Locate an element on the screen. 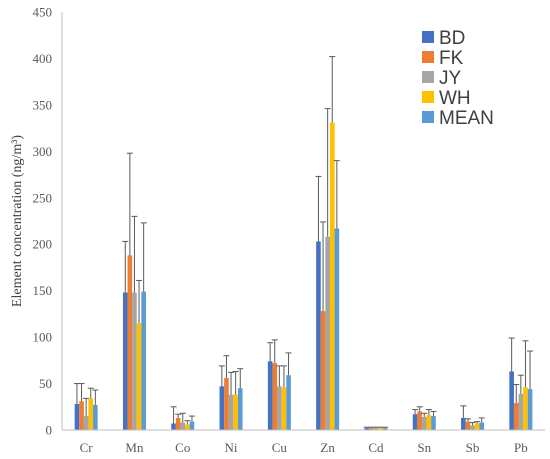  x-axis-ticks: Cr Mn Co Ni Cu Zn Cd Sn Sb Pb is located at coordinates (304, 447).